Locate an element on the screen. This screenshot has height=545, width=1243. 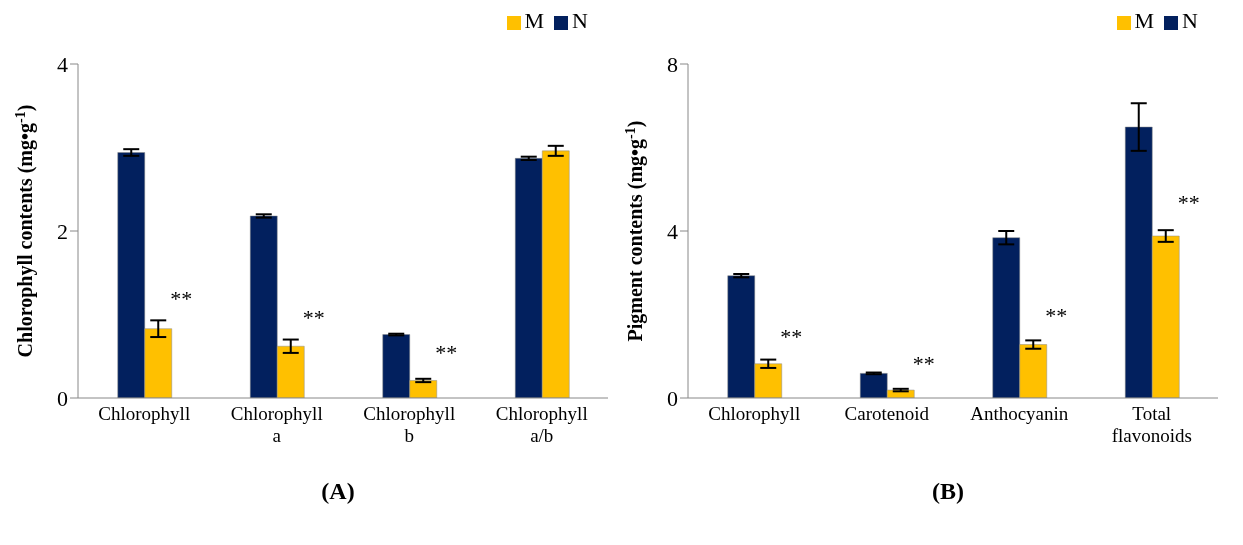
y-tick-label: 8 is located at coordinates (672, 64).